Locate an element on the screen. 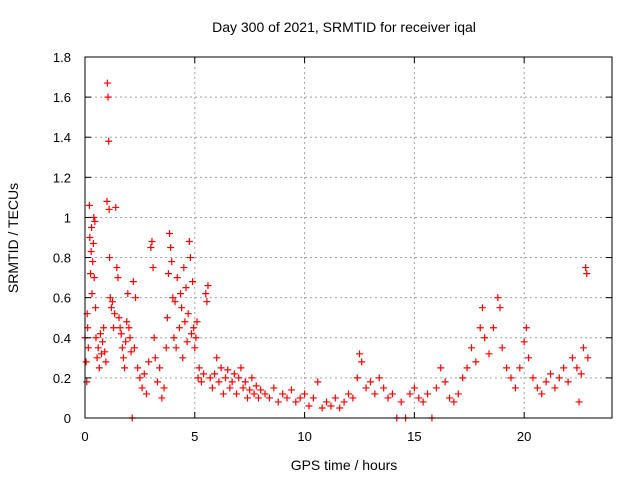  y-tick-label: 1.4 is located at coordinates (62, 137).